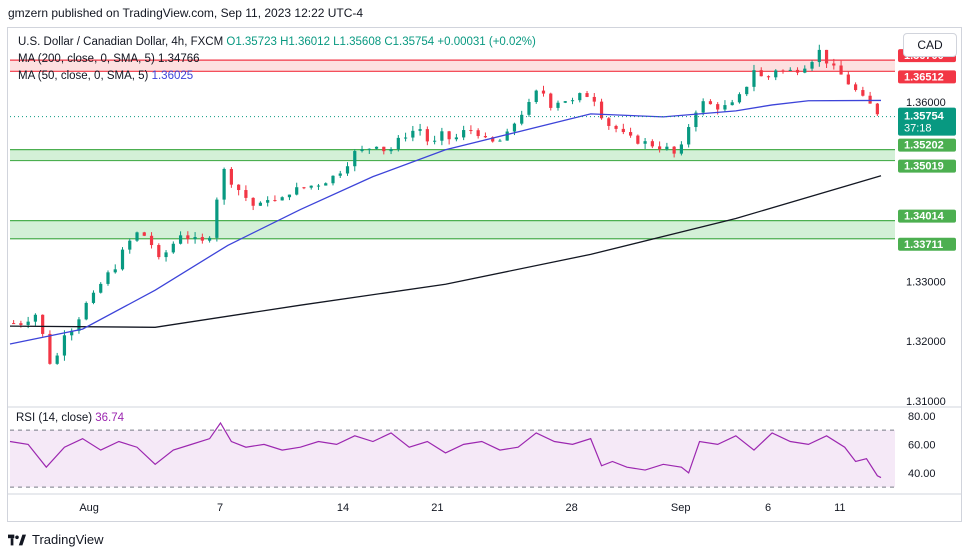  I want to click on currency-button: CAD, so click(930, 45).